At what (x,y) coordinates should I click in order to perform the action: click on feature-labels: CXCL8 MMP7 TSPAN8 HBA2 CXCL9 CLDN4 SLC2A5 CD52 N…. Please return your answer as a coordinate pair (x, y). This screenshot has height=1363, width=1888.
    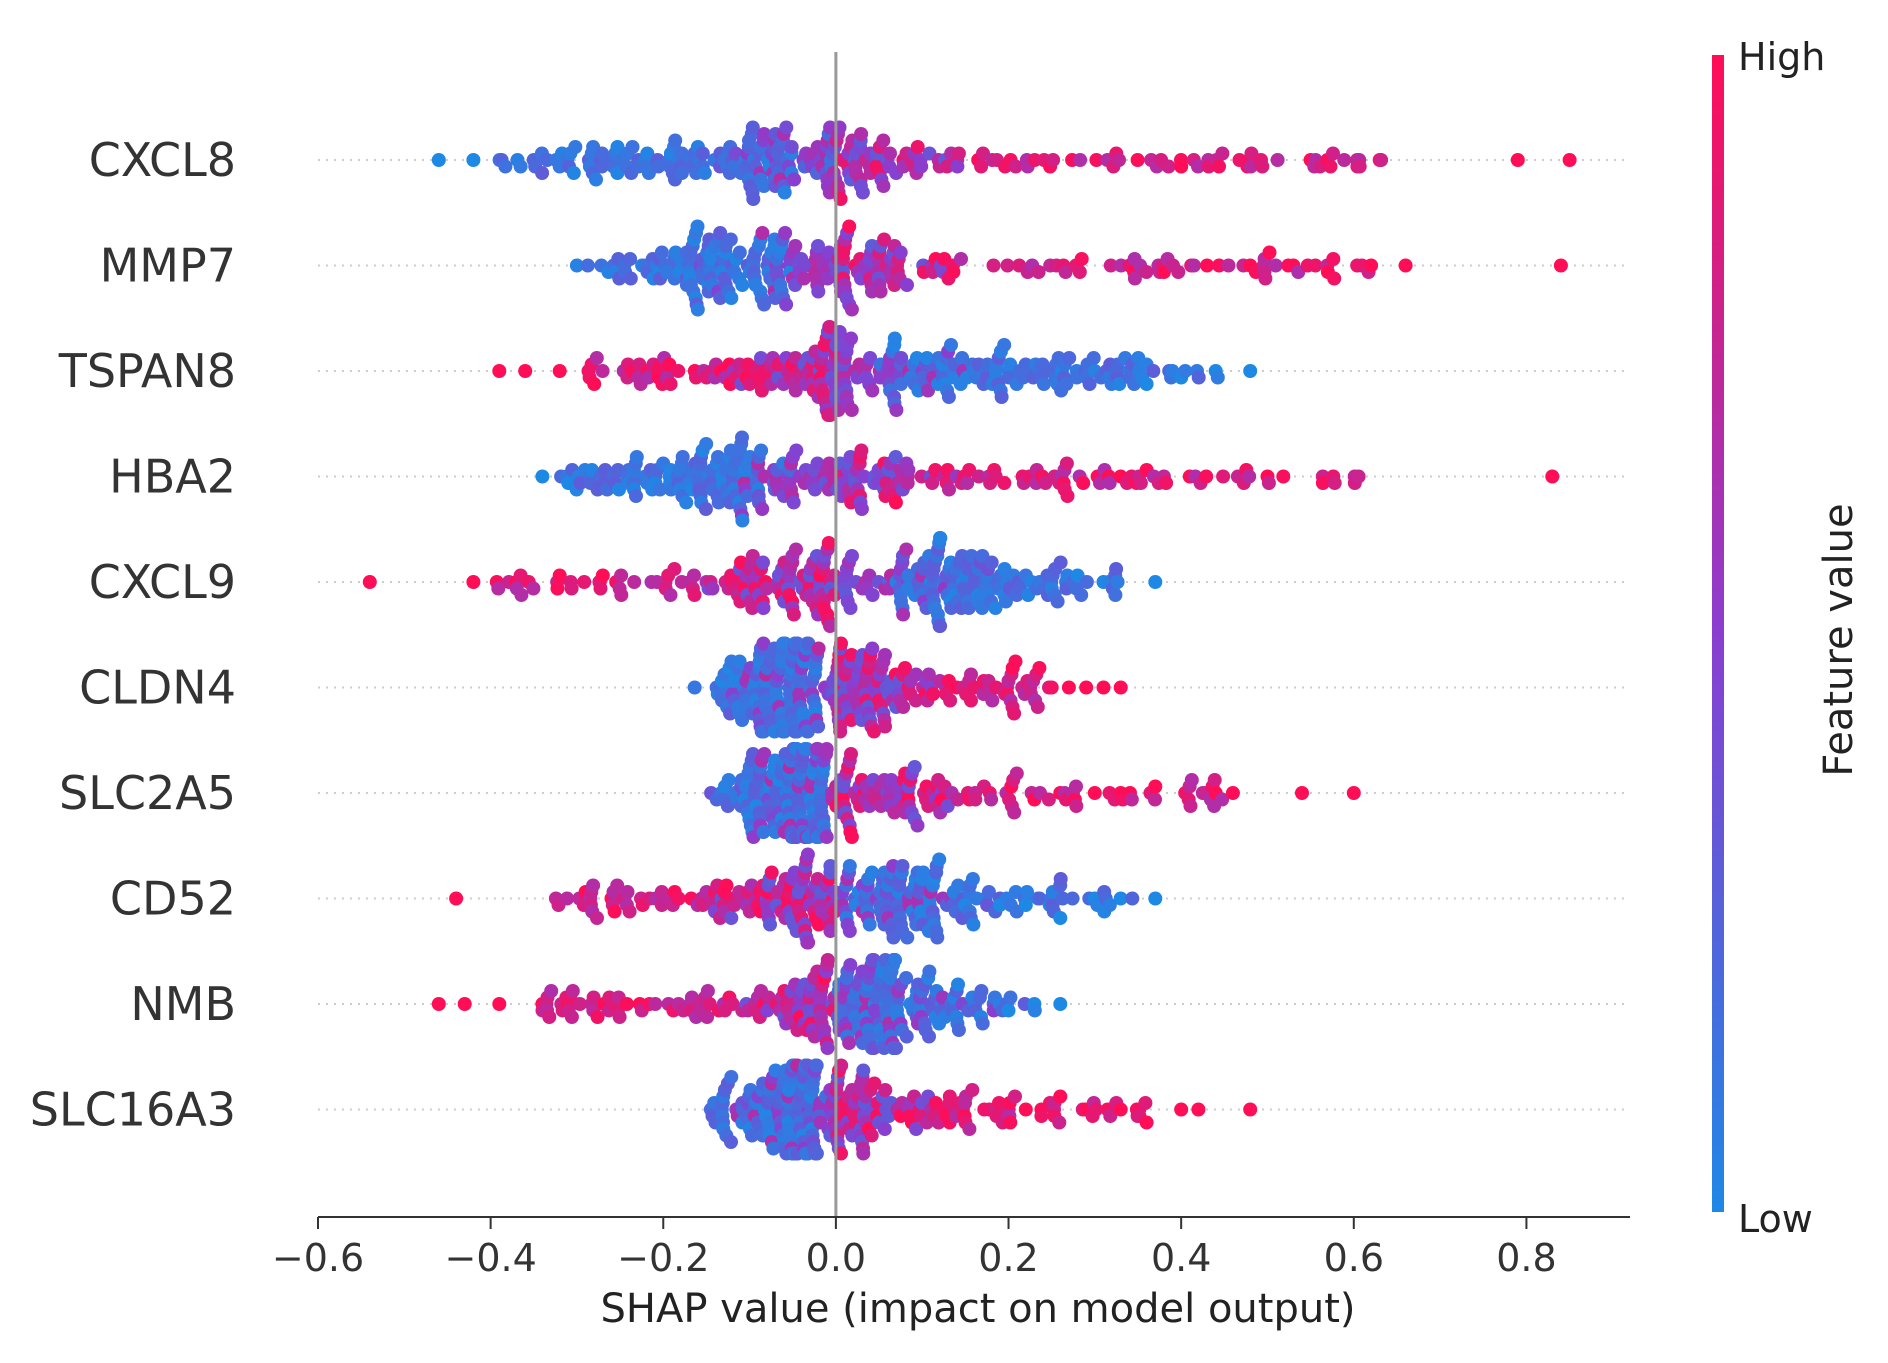
    Looking at the image, I should click on (133, 635).